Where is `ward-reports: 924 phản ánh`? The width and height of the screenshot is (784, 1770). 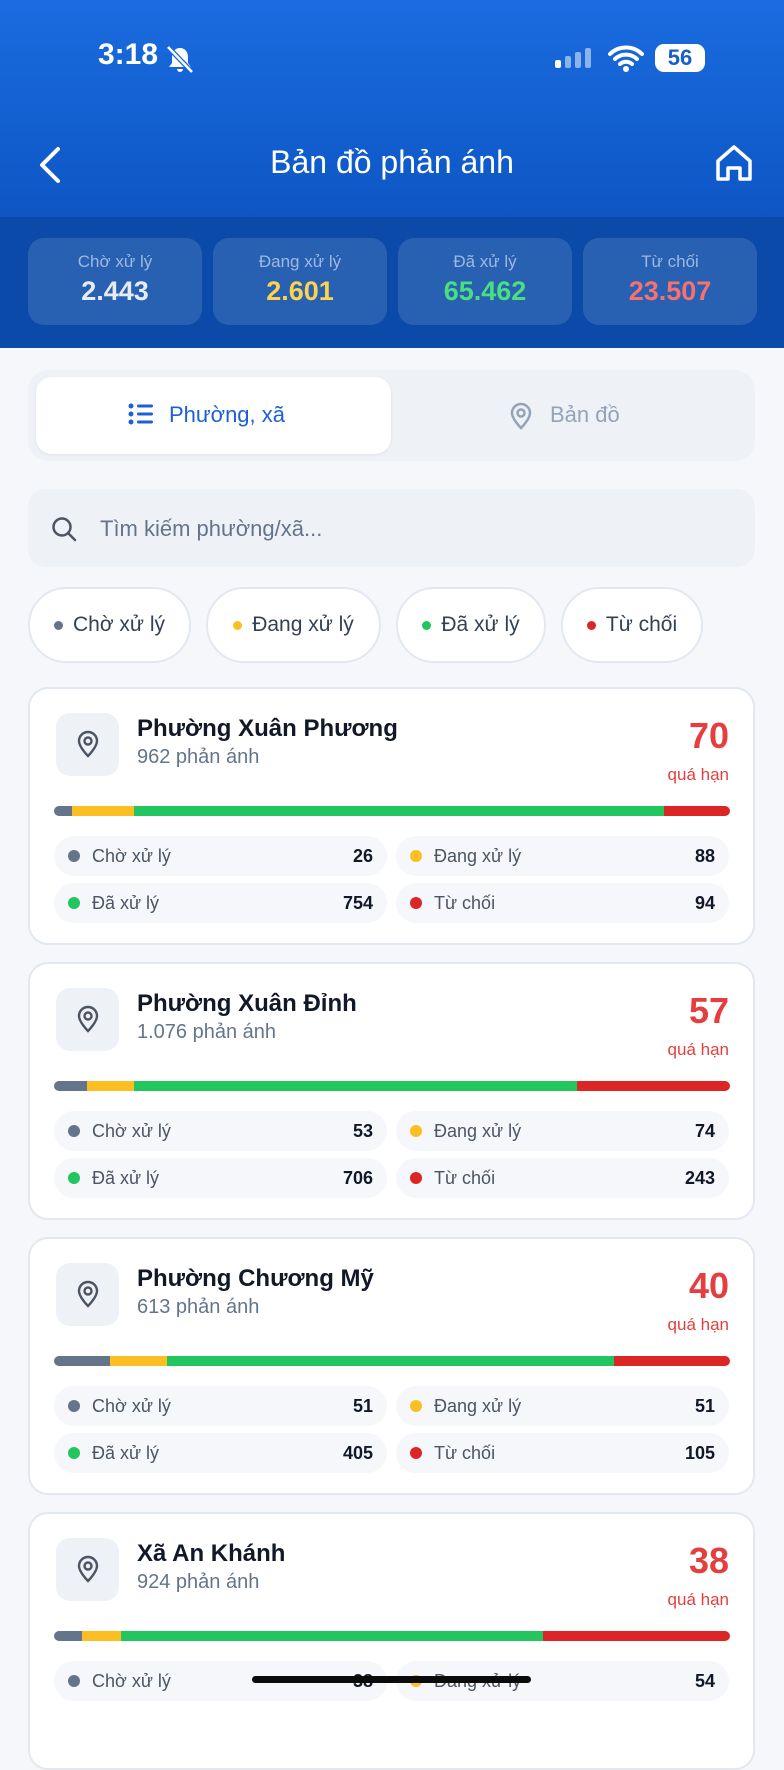 ward-reports: 924 phản ánh is located at coordinates (198, 1582).